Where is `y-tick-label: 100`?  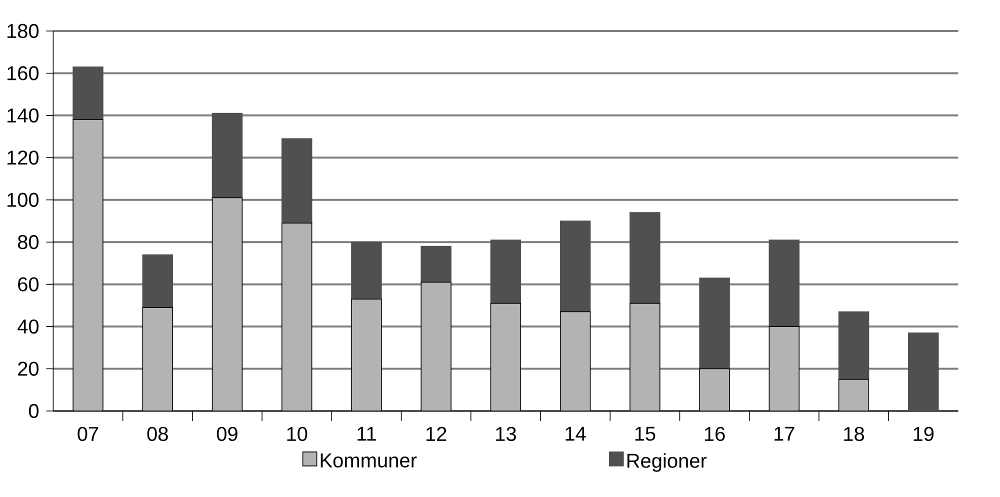
y-tick-label: 100 is located at coordinates (23, 199).